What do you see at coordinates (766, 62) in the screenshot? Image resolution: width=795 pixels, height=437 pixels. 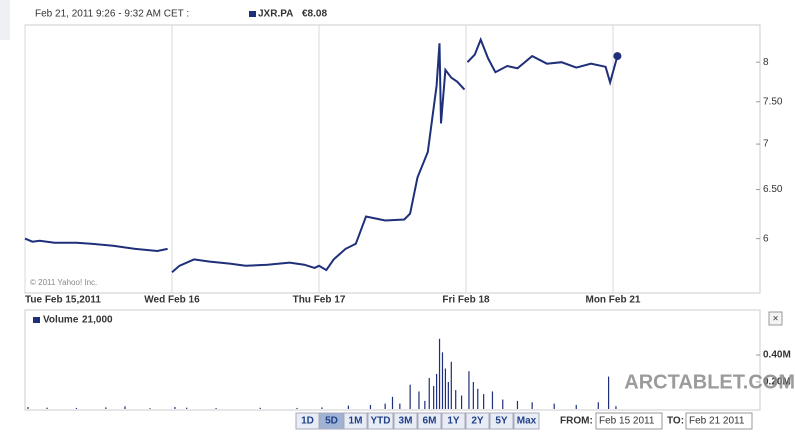 I see `y-tick-label: 8` at bounding box center [766, 62].